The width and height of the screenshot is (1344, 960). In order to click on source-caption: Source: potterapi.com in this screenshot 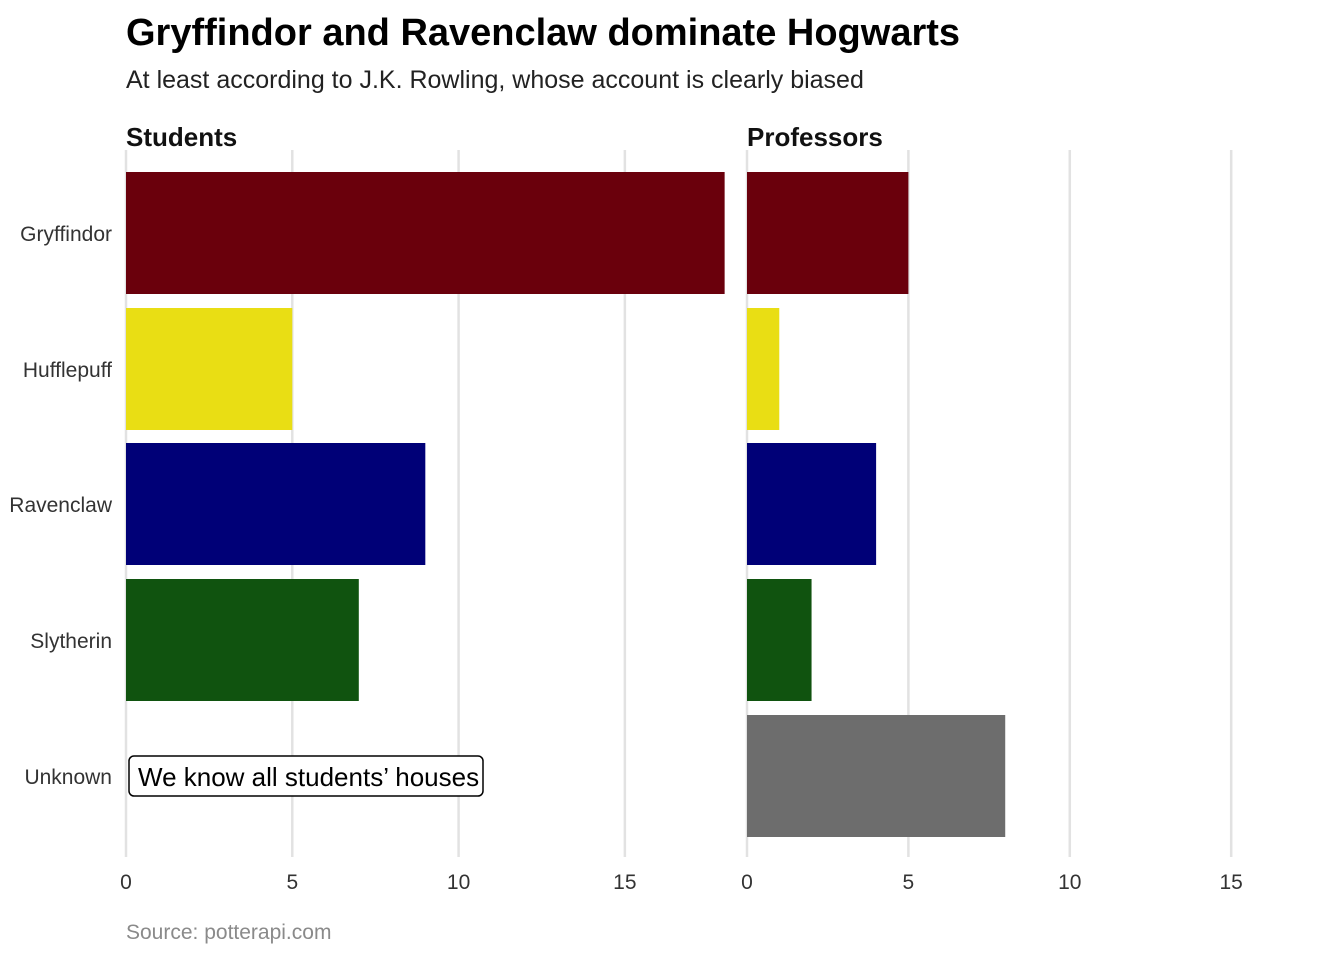, I will do `click(228, 932)`.